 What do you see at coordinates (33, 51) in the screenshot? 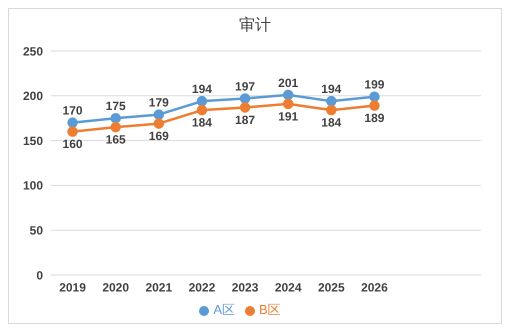
I see `y-tick-label: 250` at bounding box center [33, 51].